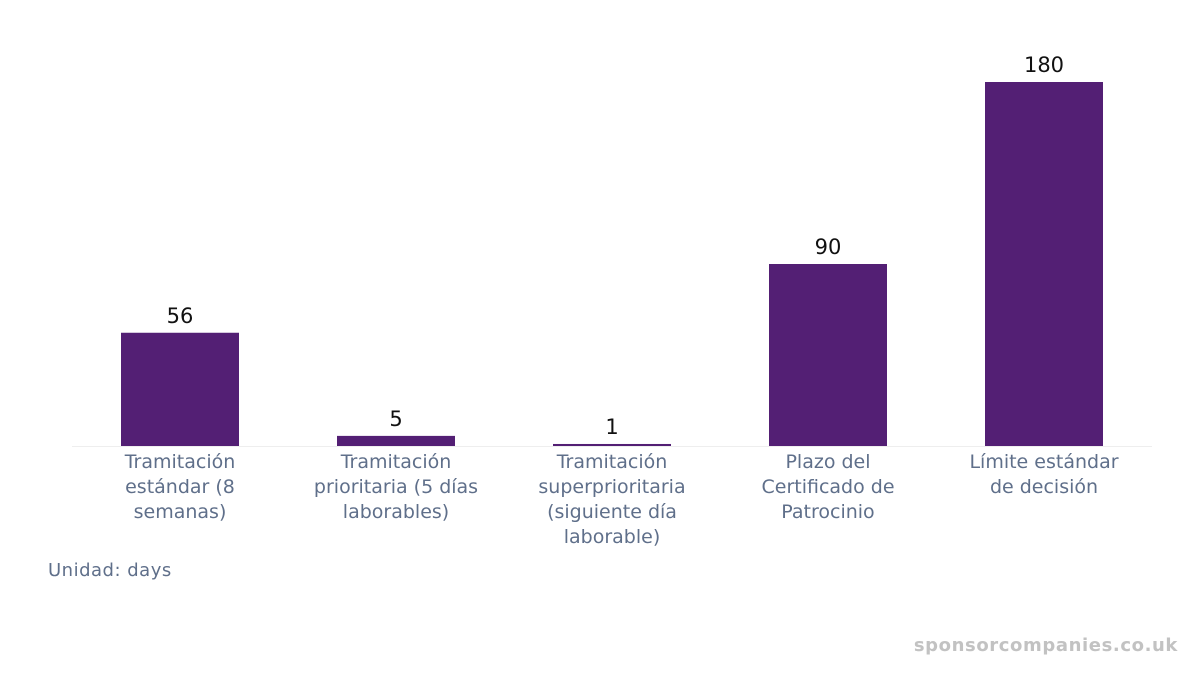 The width and height of the screenshot is (1200, 675). I want to click on x-tick-label-line: Certificado de, so click(827, 487).